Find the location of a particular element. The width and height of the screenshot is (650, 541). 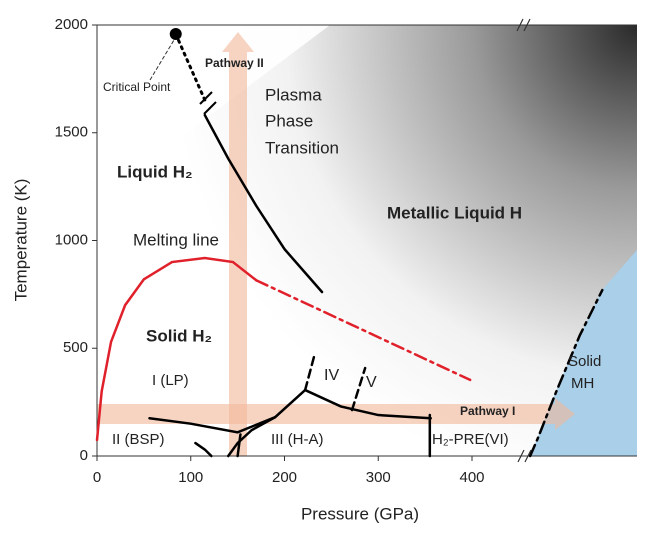

annotation: Pathway I is located at coordinates (487, 411).